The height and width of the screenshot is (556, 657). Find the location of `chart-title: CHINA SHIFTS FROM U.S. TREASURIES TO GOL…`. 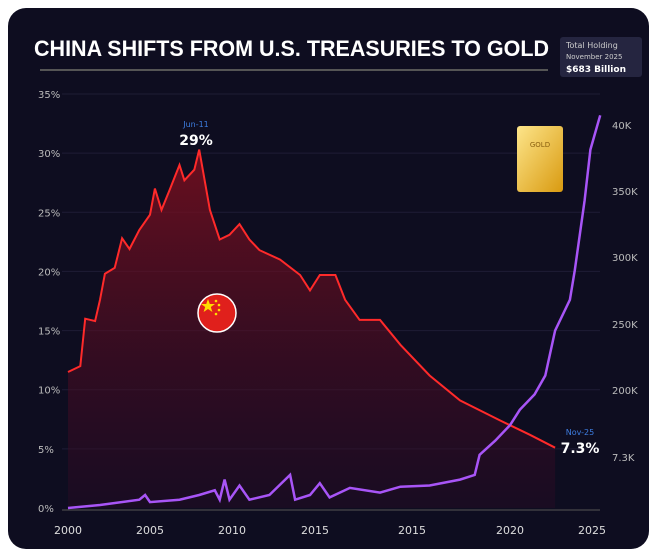

chart-title: CHINA SHIFTS FROM U.S. TREASURIES TO GOL… is located at coordinates (291, 48).